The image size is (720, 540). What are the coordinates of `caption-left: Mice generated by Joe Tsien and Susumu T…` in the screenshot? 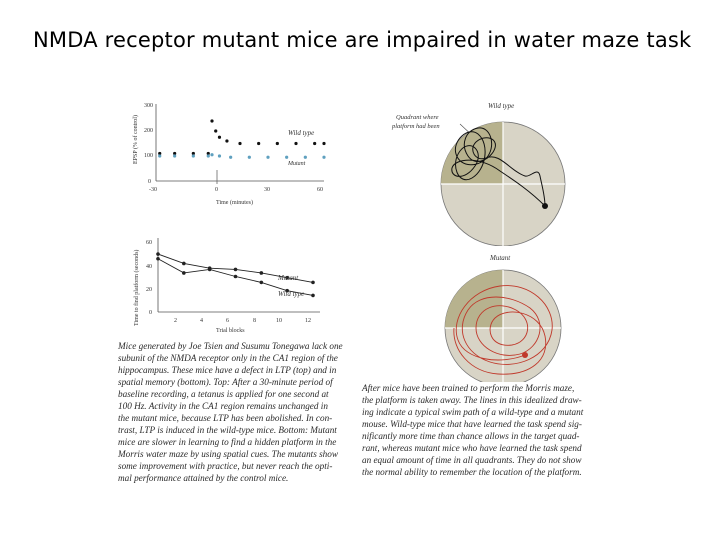 It's located at (243, 412).